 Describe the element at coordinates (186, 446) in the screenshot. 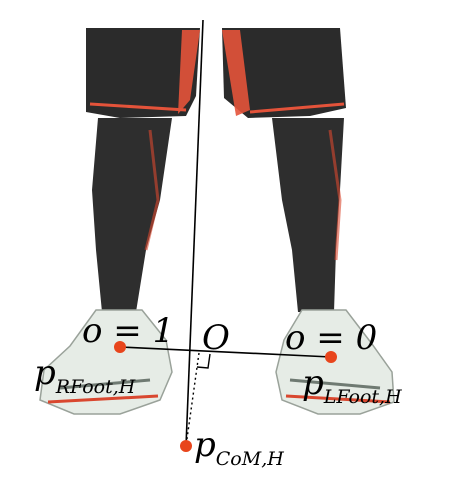

I see `com-point` at that location.